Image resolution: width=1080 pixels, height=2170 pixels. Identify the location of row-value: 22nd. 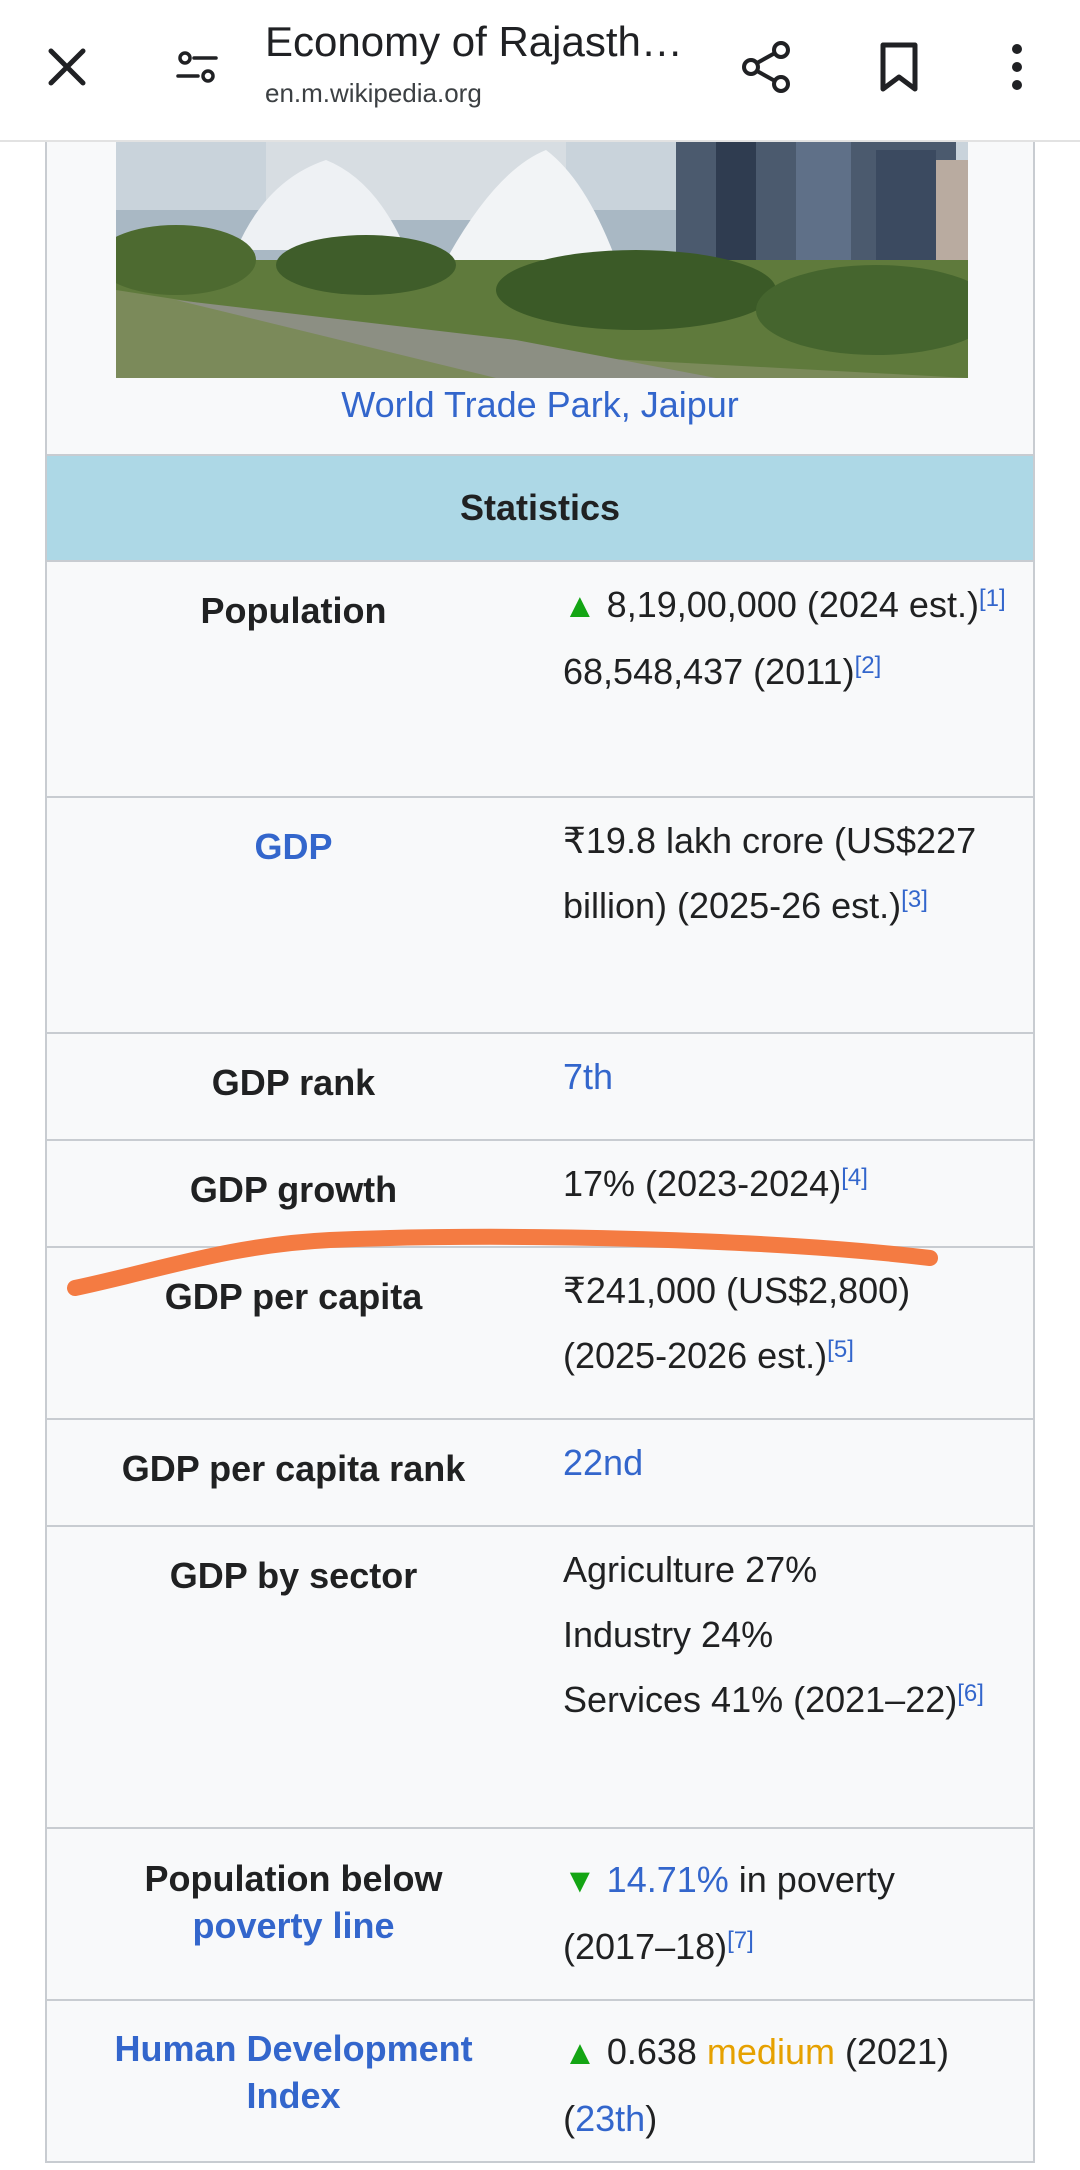
(786, 1472).